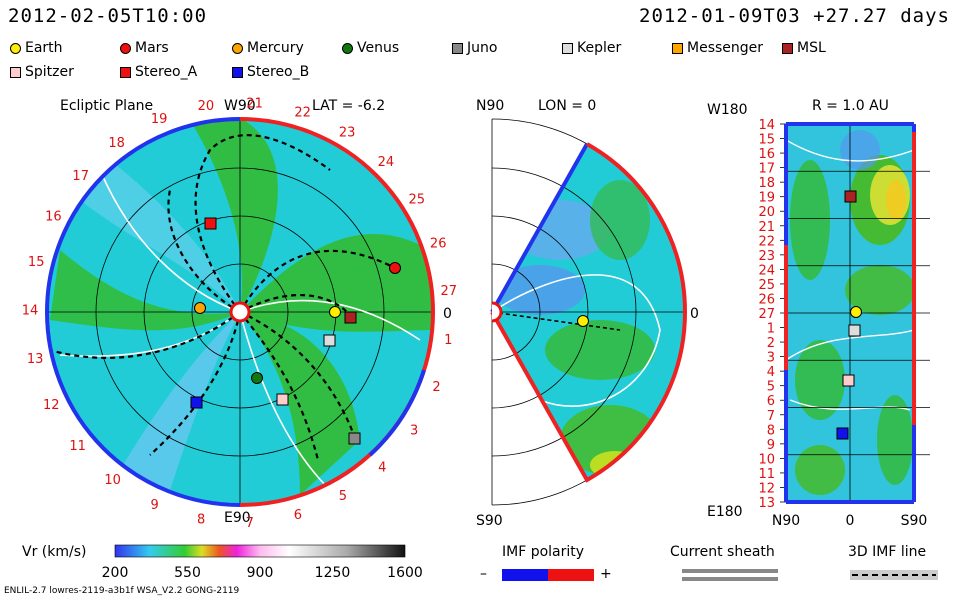  Describe the element at coordinates (298, 515) in the screenshot. I see `rim-label: 6` at that location.